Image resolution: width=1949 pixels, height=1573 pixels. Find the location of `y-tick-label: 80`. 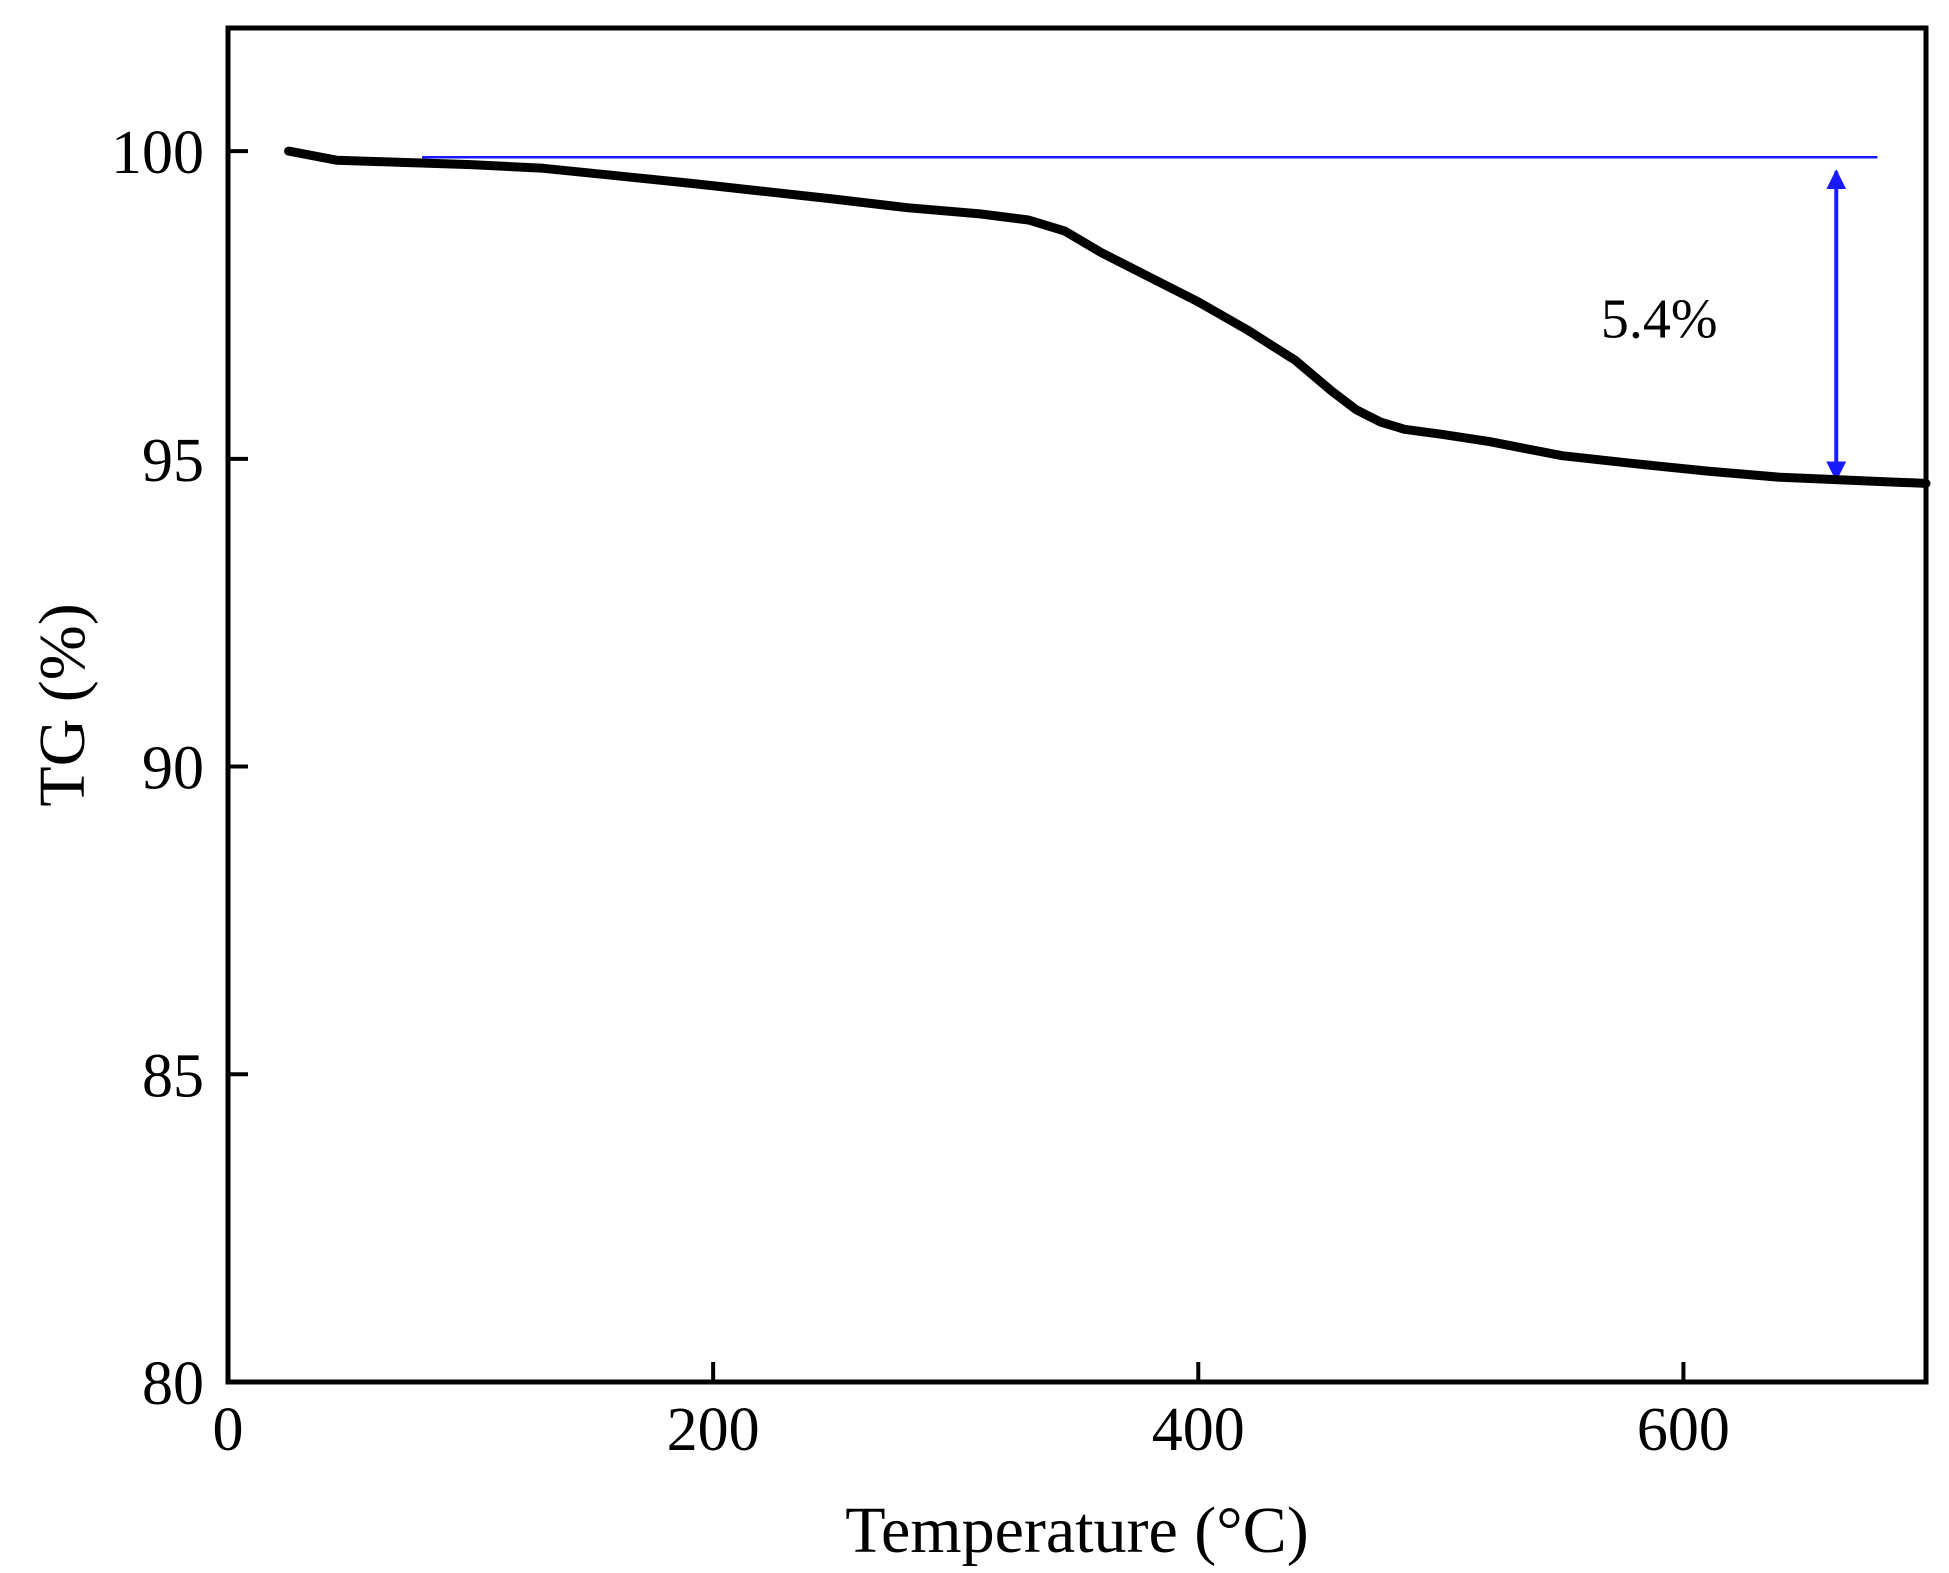

y-tick-label: 80 is located at coordinates (173, 1384).